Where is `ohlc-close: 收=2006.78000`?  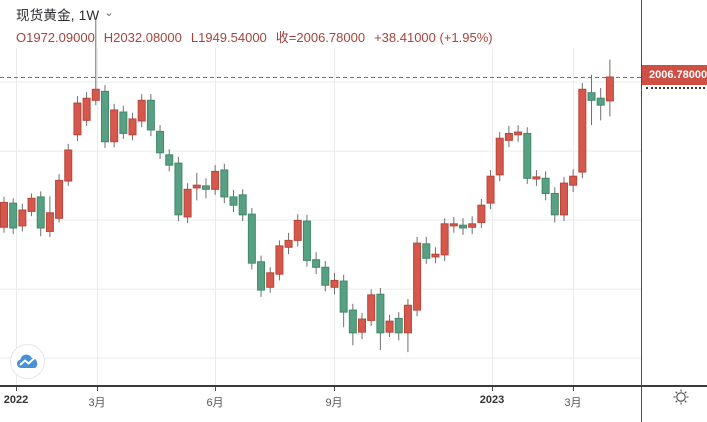
ohlc-close: 收=2006.78000 is located at coordinates (320, 37).